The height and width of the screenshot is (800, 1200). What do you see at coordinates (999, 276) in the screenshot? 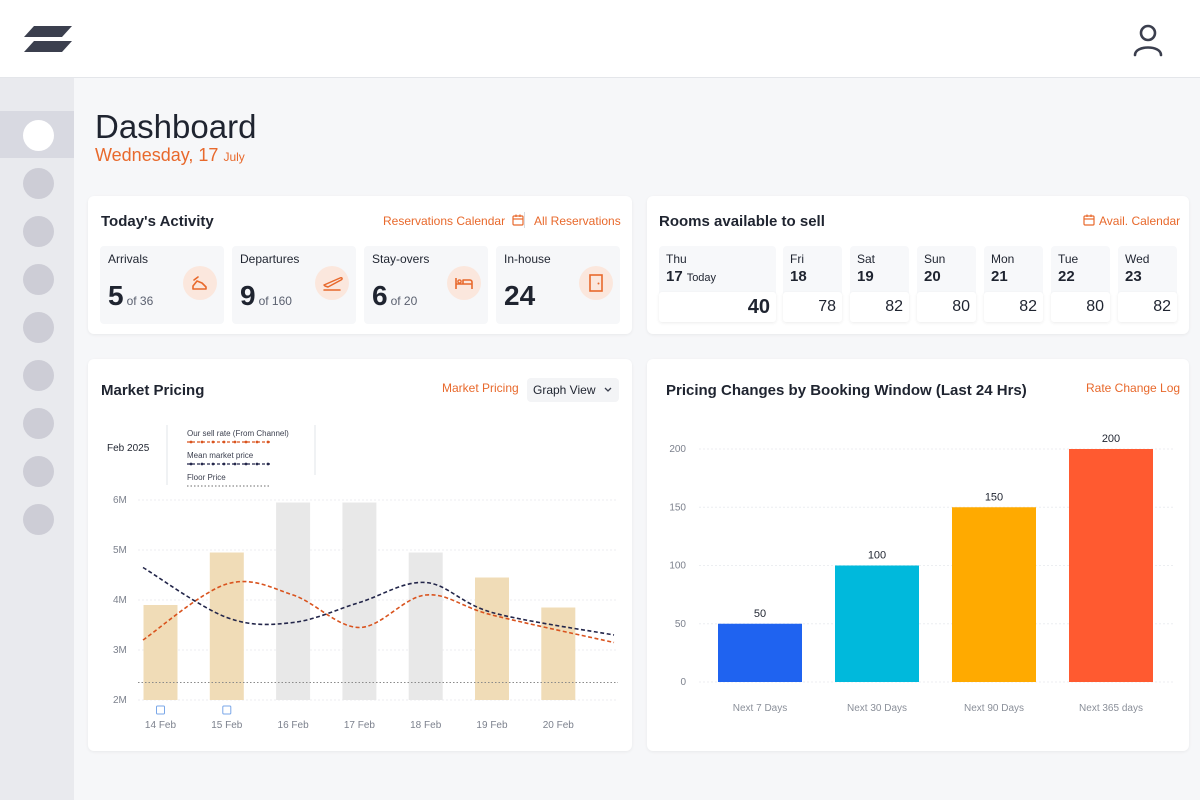
I see `day-number: 21` at bounding box center [999, 276].